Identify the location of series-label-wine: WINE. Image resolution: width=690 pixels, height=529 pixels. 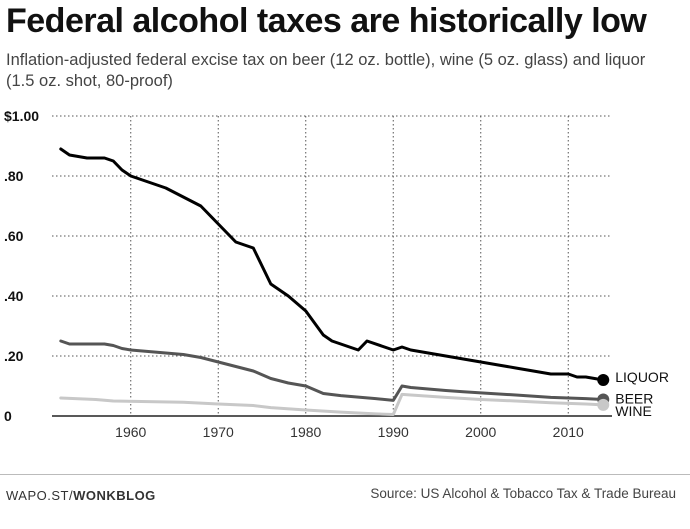
(633, 411).